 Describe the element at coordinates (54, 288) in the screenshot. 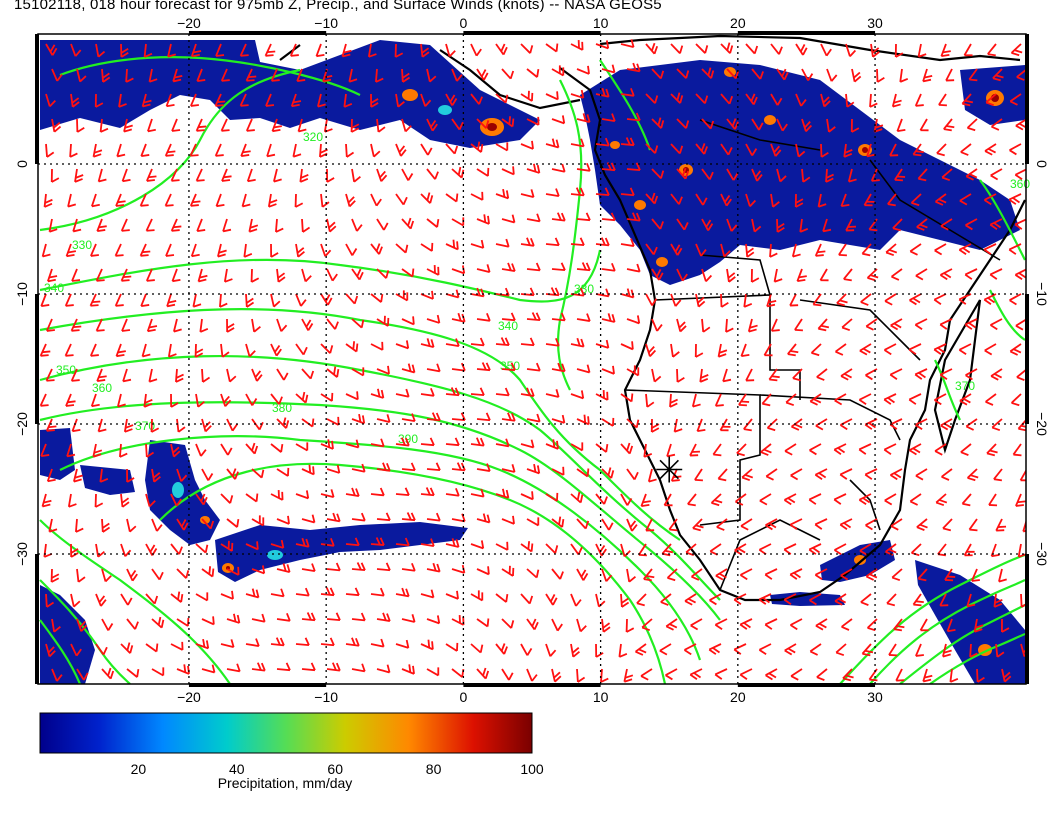

I see `contour-label: 340` at that location.